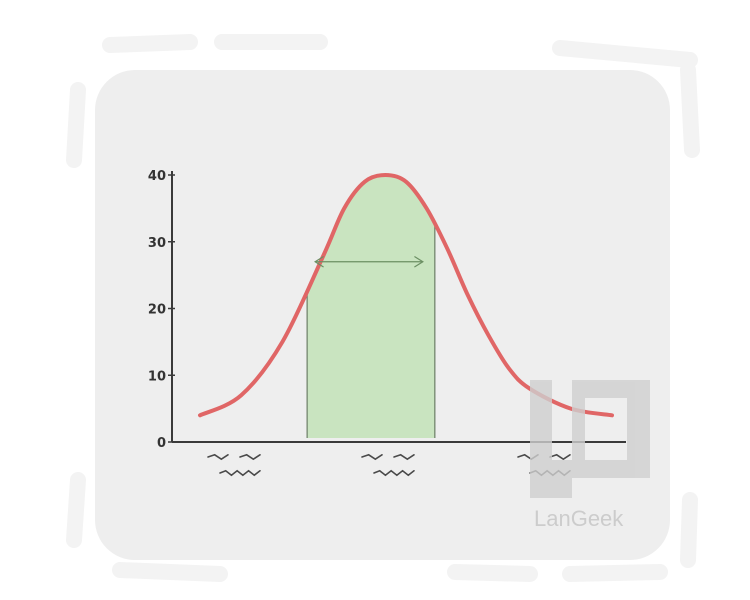 The image size is (750, 600). I want to click on y-ticks: 0 10 20 30 40, so click(161, 310).